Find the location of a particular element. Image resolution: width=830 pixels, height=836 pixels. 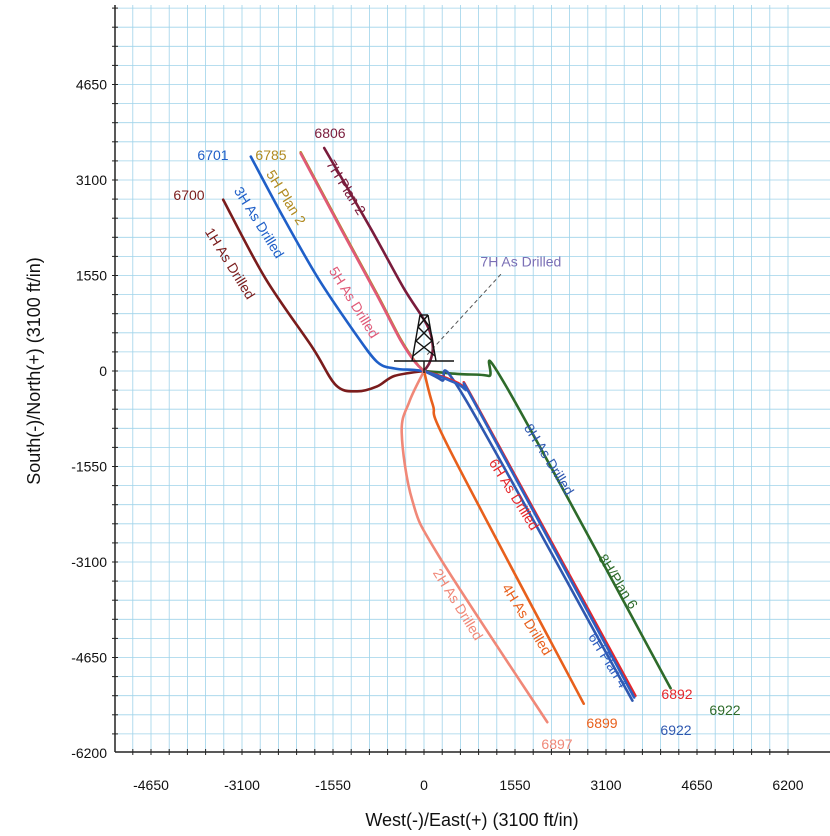

x-tick-label: -3100 is located at coordinates (242, 785).